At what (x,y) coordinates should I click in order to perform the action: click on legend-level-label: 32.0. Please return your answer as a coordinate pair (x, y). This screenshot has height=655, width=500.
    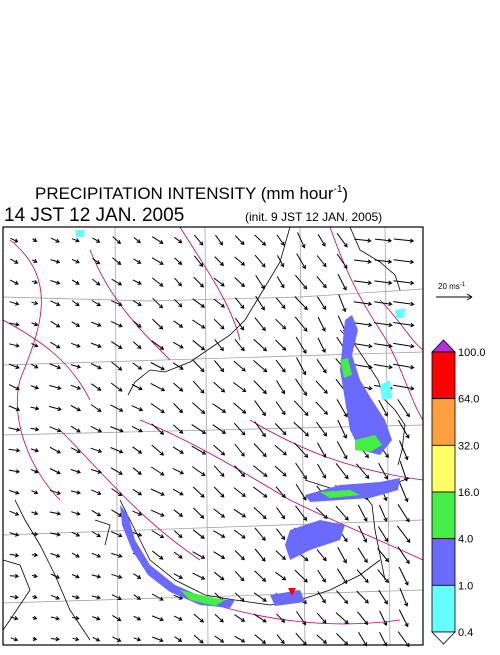
    Looking at the image, I should click on (468, 446).